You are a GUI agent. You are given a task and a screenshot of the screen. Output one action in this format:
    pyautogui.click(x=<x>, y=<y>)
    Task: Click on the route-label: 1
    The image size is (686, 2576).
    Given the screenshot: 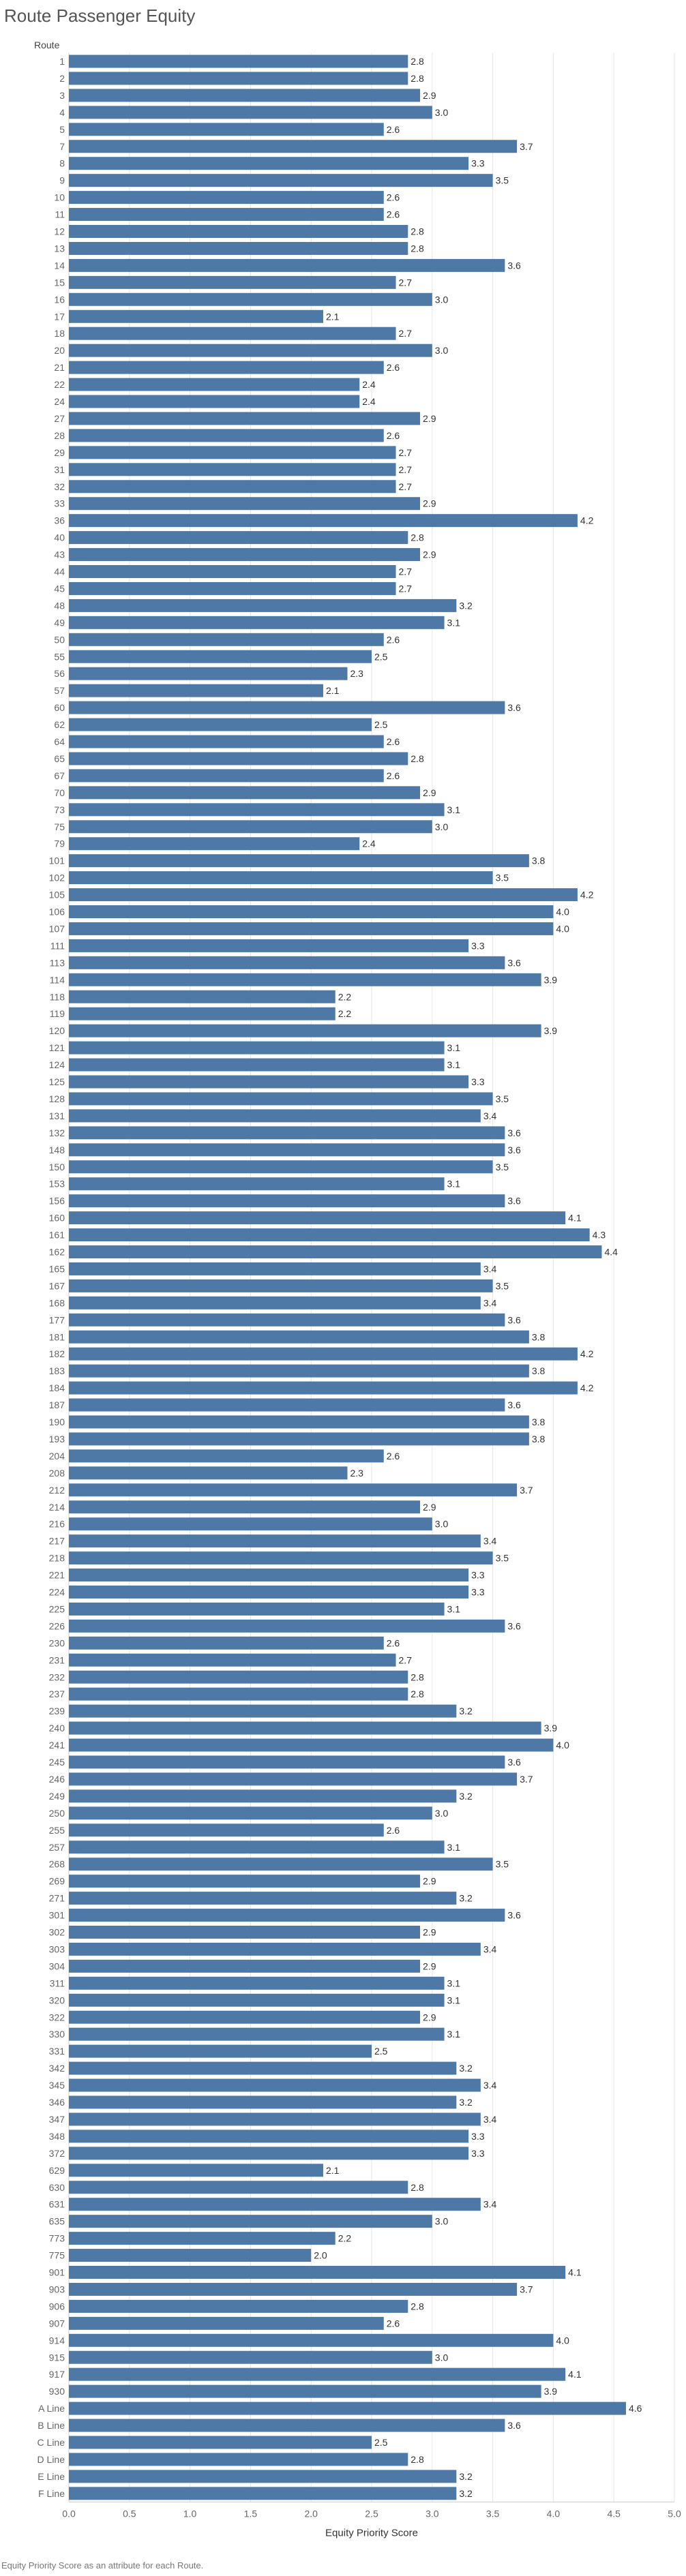 What is the action you would take?
    pyautogui.click(x=62, y=62)
    